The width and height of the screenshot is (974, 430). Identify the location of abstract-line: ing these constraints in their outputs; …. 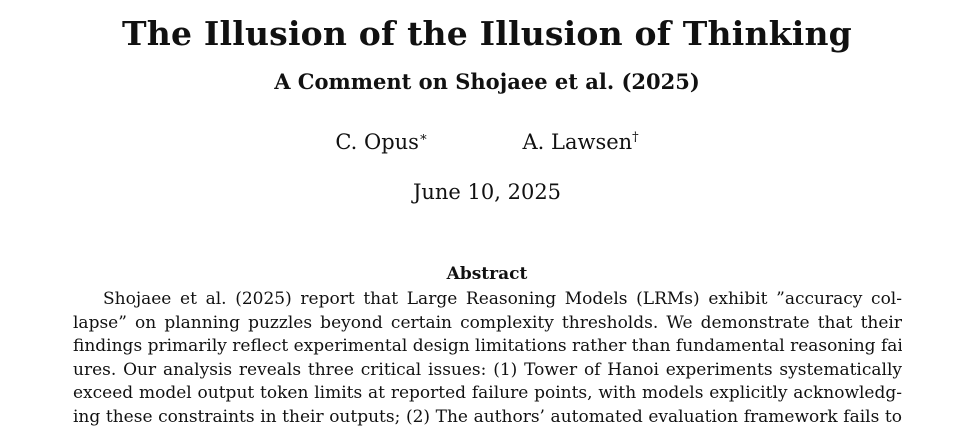
(487, 416).